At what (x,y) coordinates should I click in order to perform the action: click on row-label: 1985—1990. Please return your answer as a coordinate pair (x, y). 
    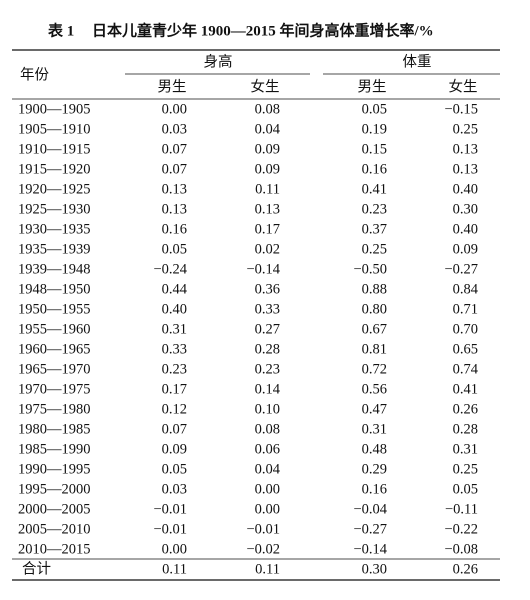
    Looking at the image, I should click on (54, 449).